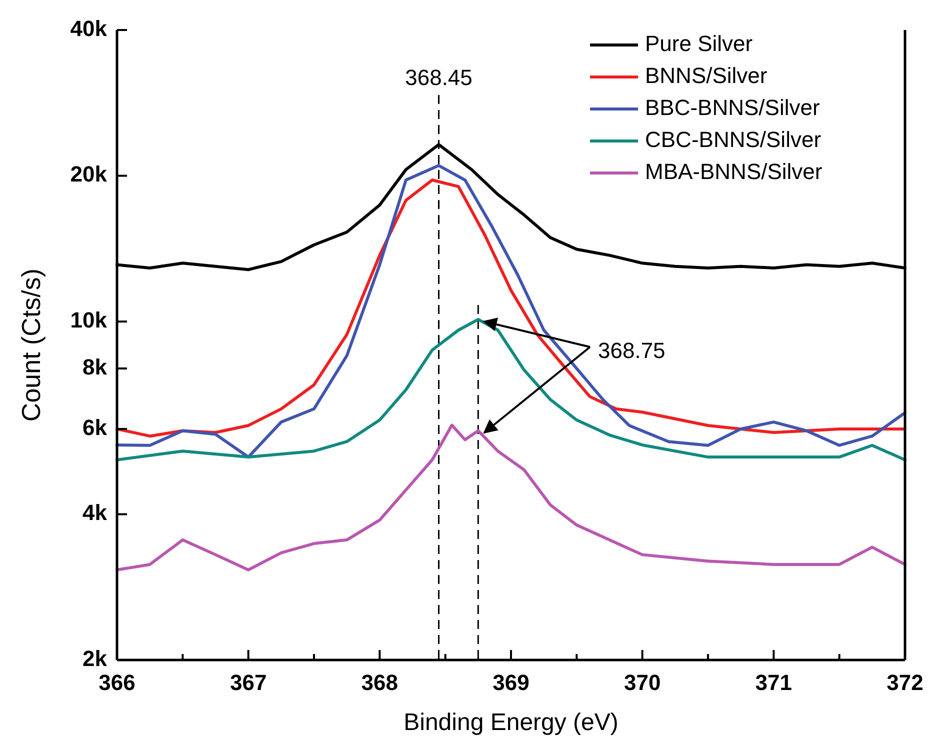 Image resolution: width=935 pixels, height=747 pixels. Describe the element at coordinates (248, 682) in the screenshot. I see `x-tick-label: 367` at that location.